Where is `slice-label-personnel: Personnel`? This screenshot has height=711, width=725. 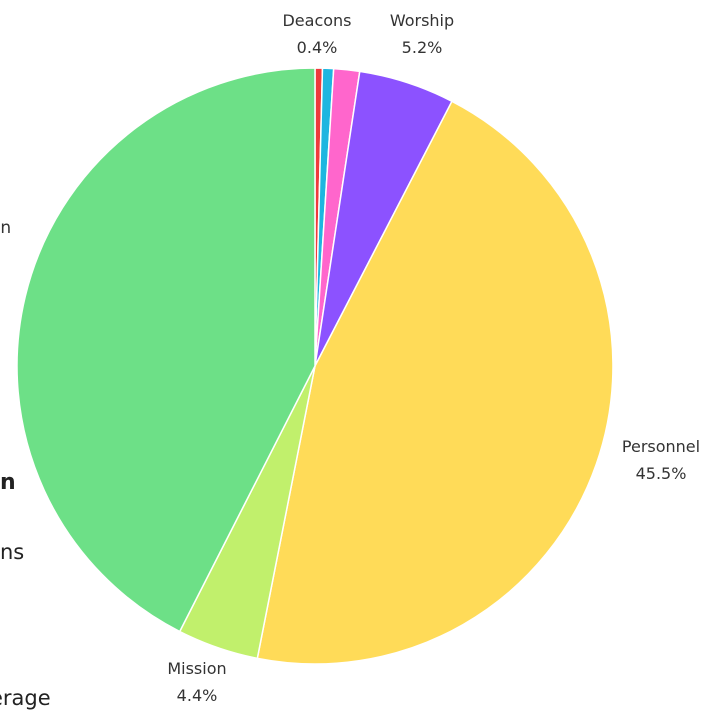 slice-label-personnel: Personnel is located at coordinates (661, 446).